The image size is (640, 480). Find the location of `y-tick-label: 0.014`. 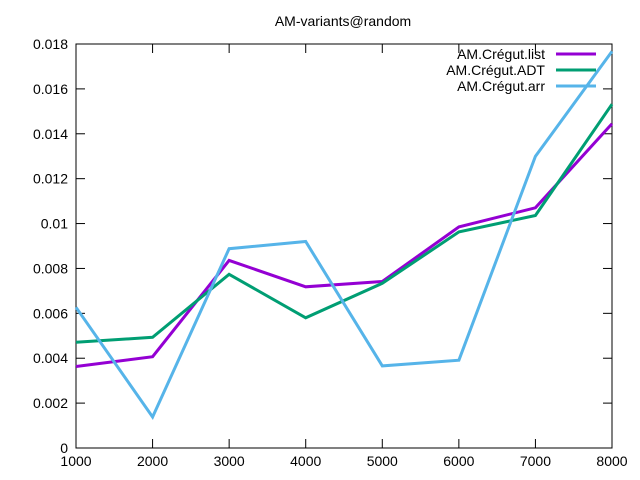

y-tick-label: 0.014 is located at coordinates (50, 134).